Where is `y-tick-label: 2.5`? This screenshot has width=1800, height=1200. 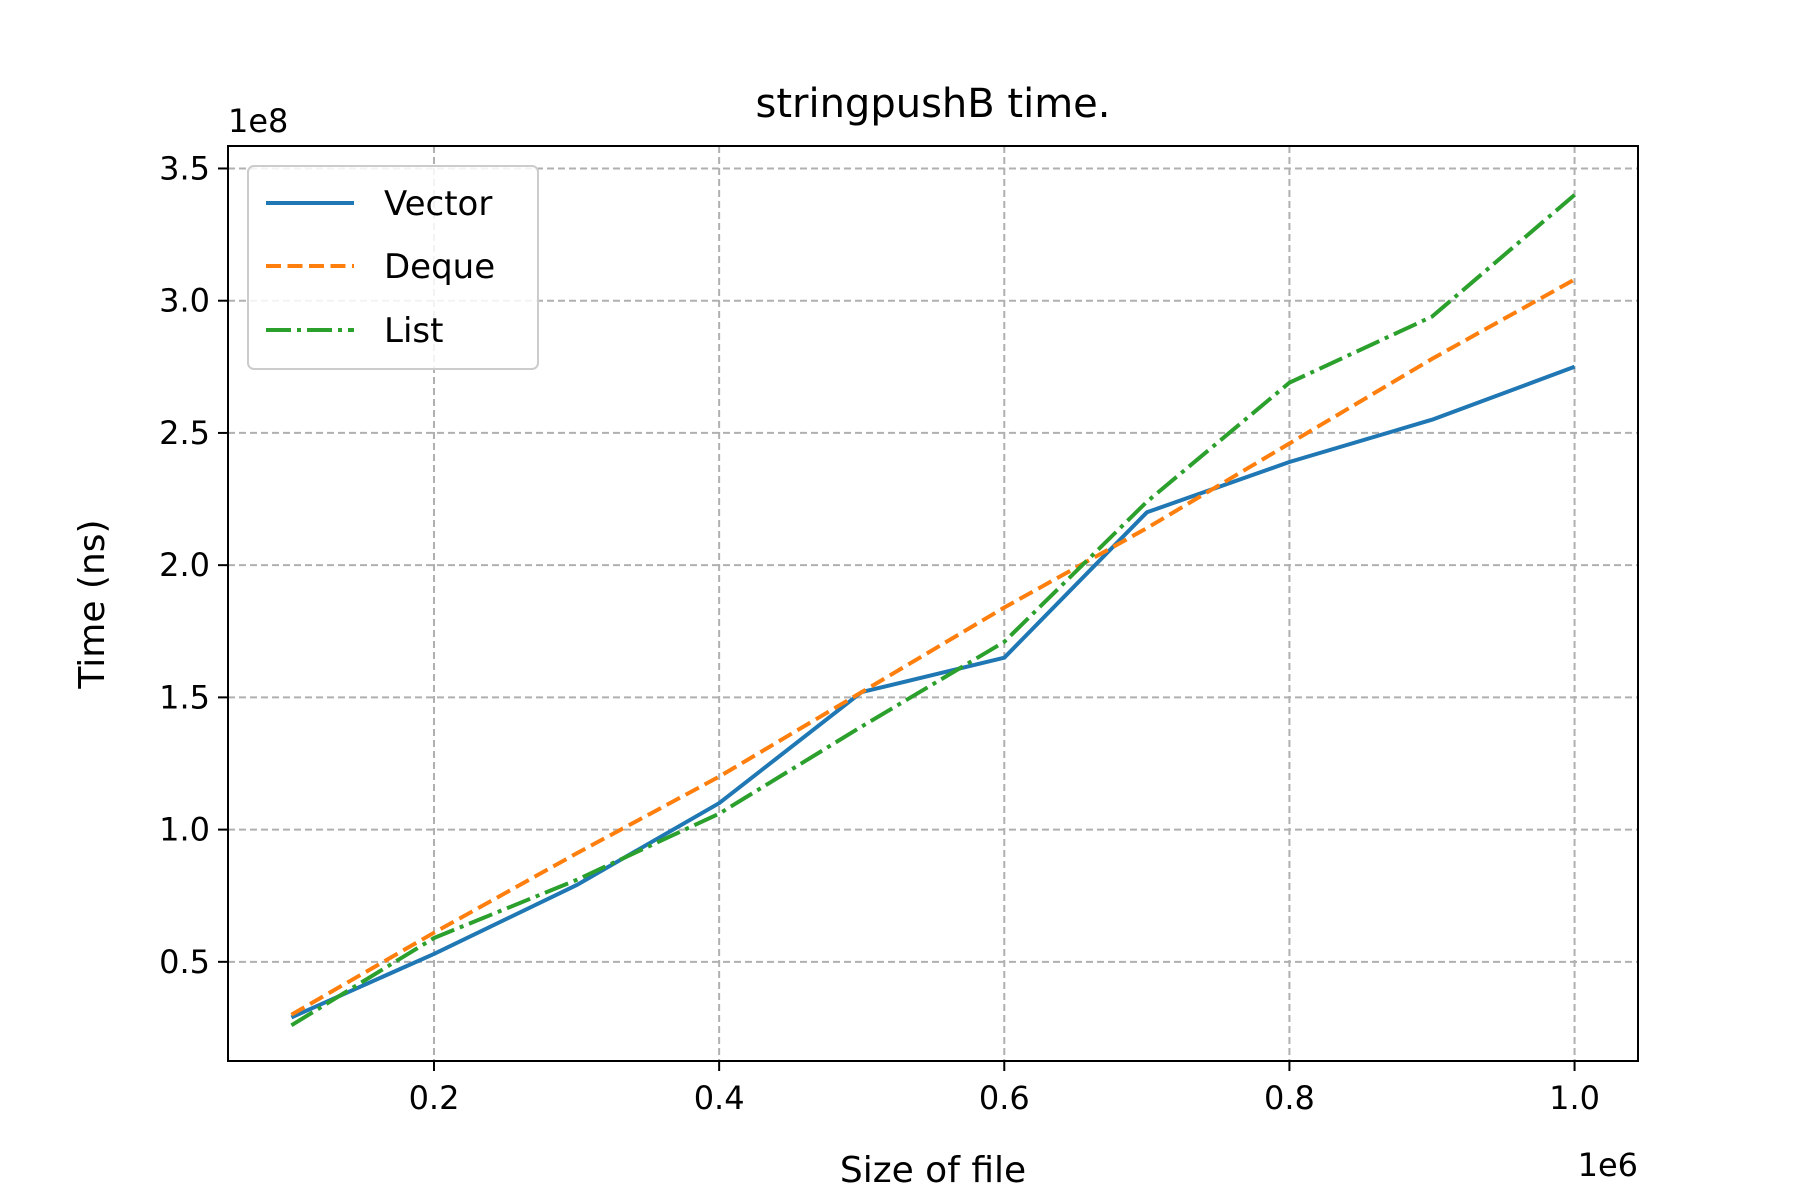
y-tick-label: 2.5 is located at coordinates (184, 433).